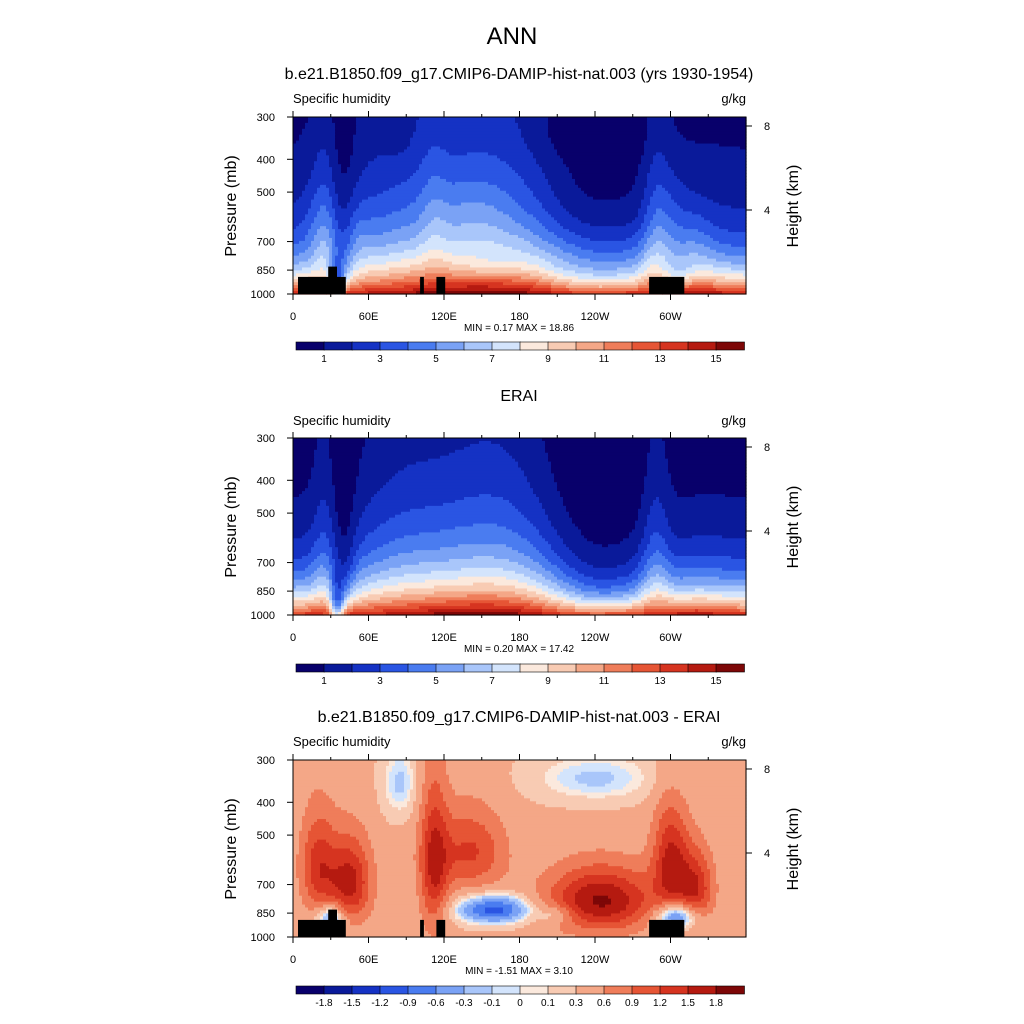  I want to click on x-tick-label: 120W, so click(595, 638).